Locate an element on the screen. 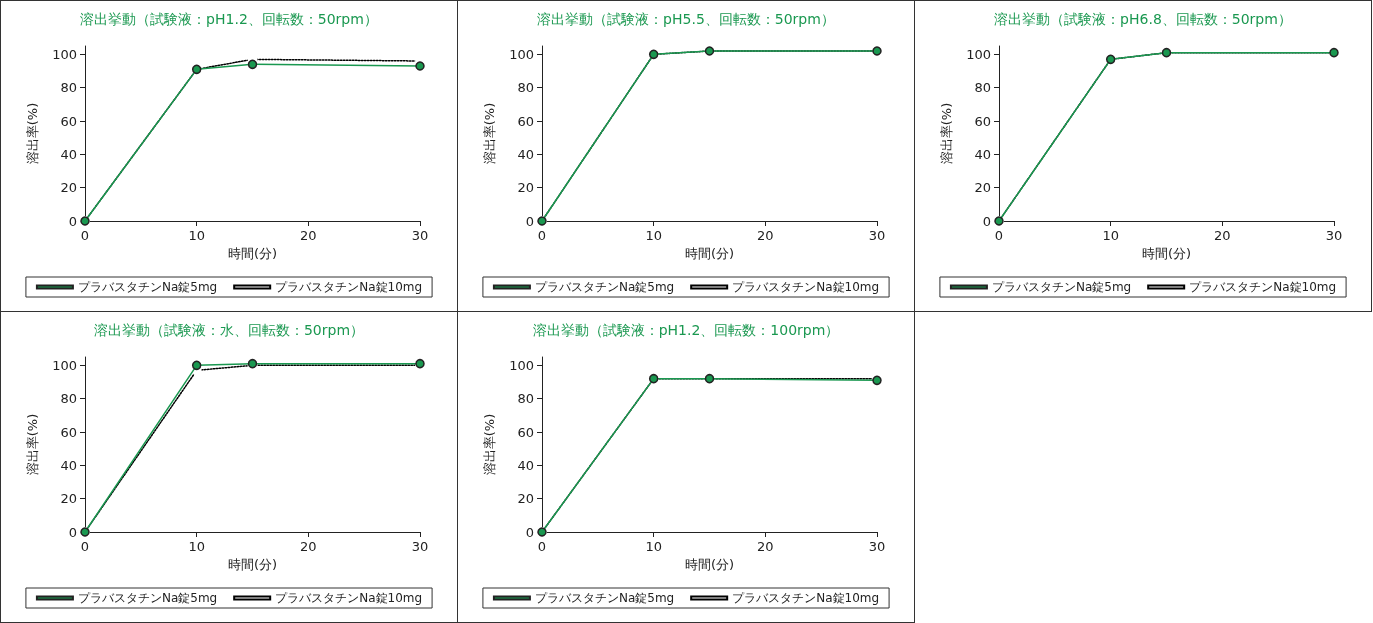 The height and width of the screenshot is (623, 1373). chart-title: 溶出挙動（試験液：pH1.2、回転数：50rpm） is located at coordinates (229, 19).